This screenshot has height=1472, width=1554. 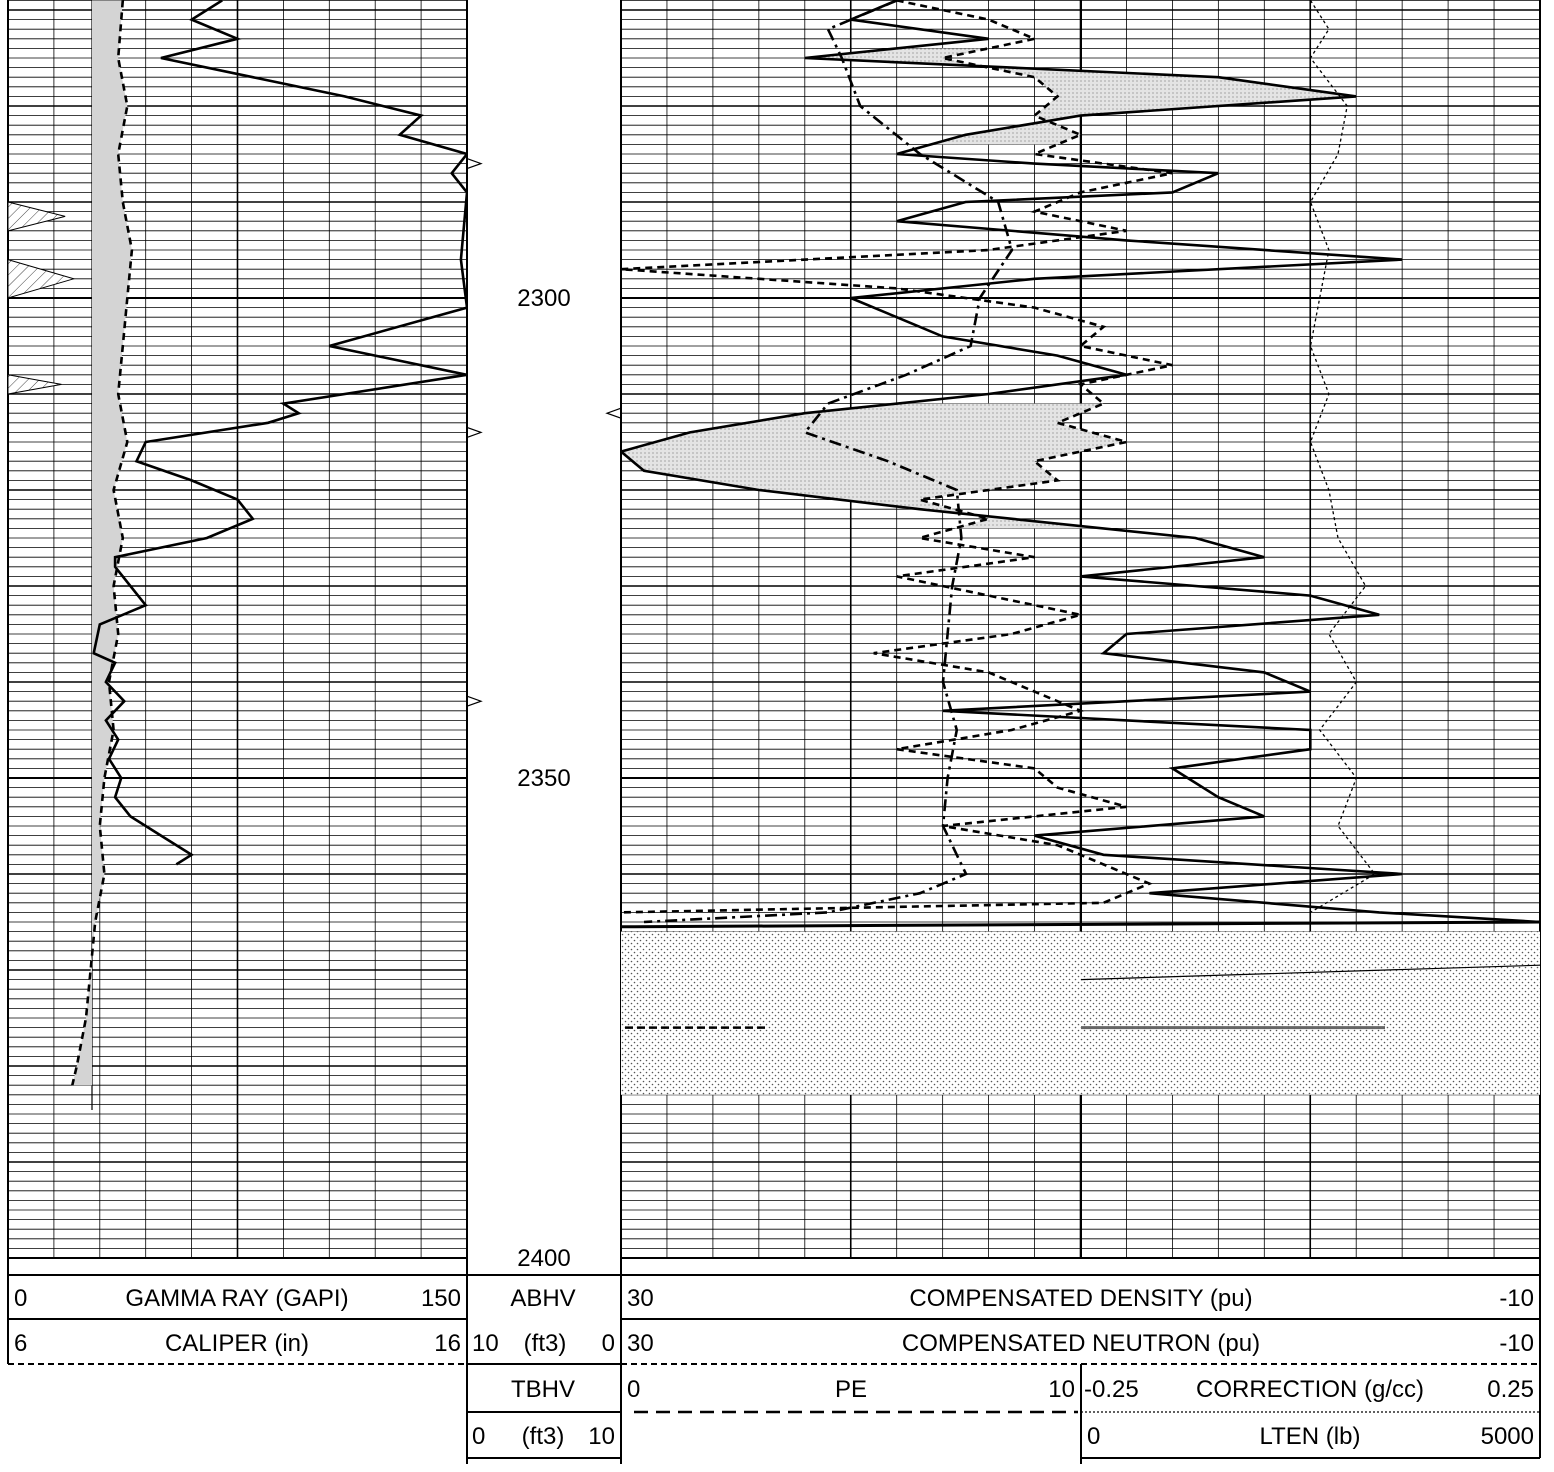 What do you see at coordinates (236, 1298) in the screenshot?
I see `gr-curve-label: GAMMA RAY (GAPI)` at bounding box center [236, 1298].